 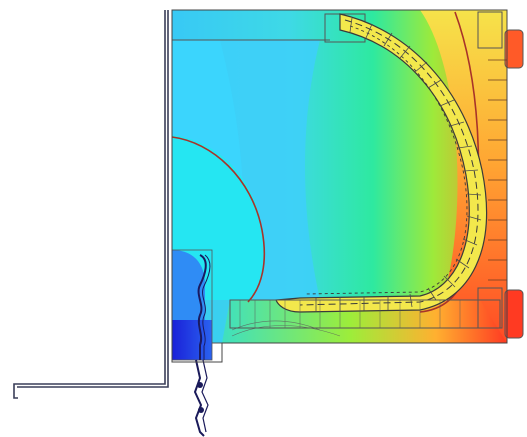 What do you see at coordinates (201, 398) in the screenshot?
I see `lower-seal-profile` at bounding box center [201, 398].